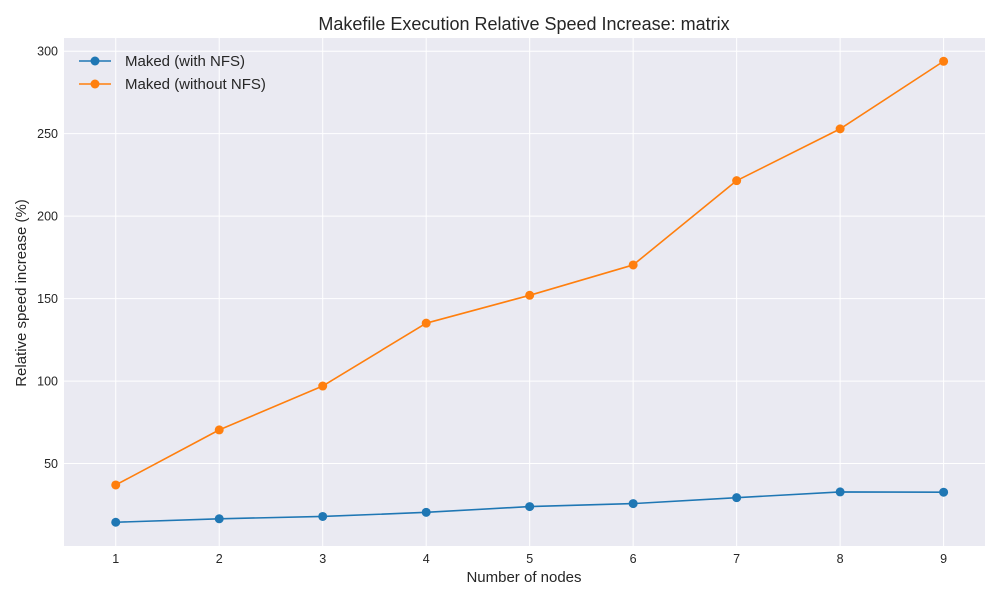  What do you see at coordinates (172, 73) in the screenshot?
I see `legend: Maked (with NFS) Maked (without NFS)` at bounding box center [172, 73].